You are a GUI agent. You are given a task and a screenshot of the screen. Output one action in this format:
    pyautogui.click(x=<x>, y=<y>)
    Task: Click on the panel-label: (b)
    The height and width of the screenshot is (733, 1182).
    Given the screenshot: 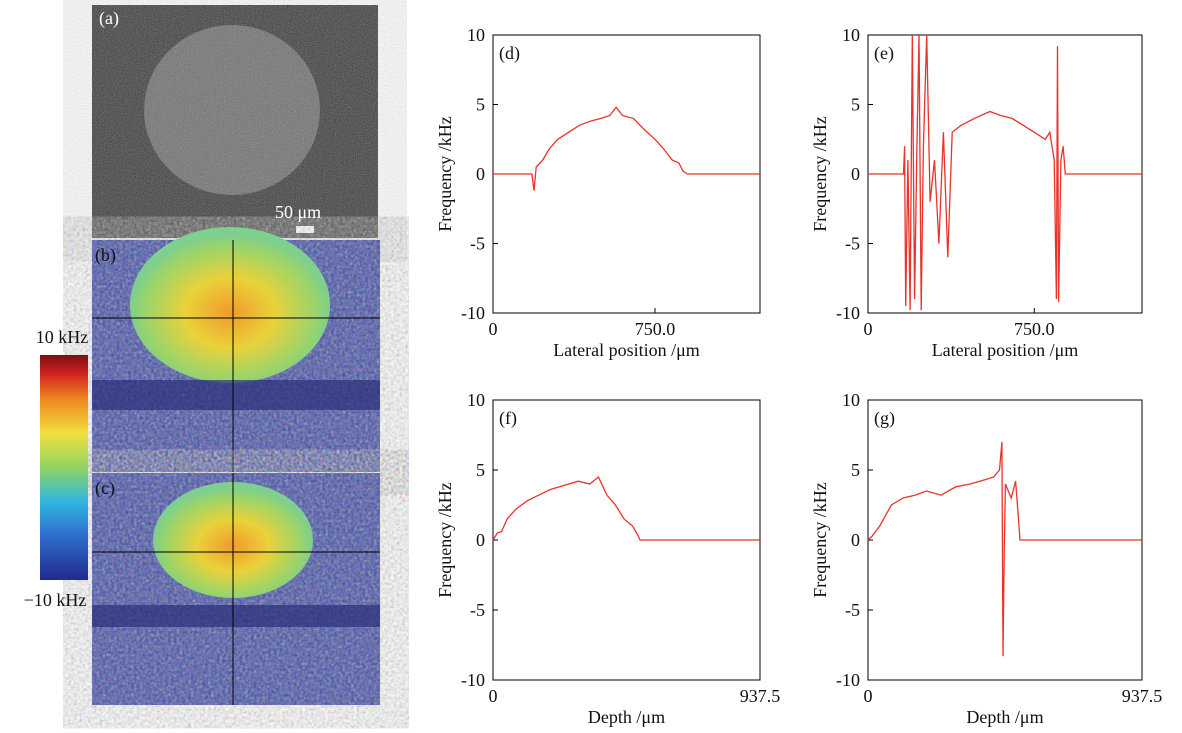 What is the action you would take?
    pyautogui.click(x=105, y=255)
    